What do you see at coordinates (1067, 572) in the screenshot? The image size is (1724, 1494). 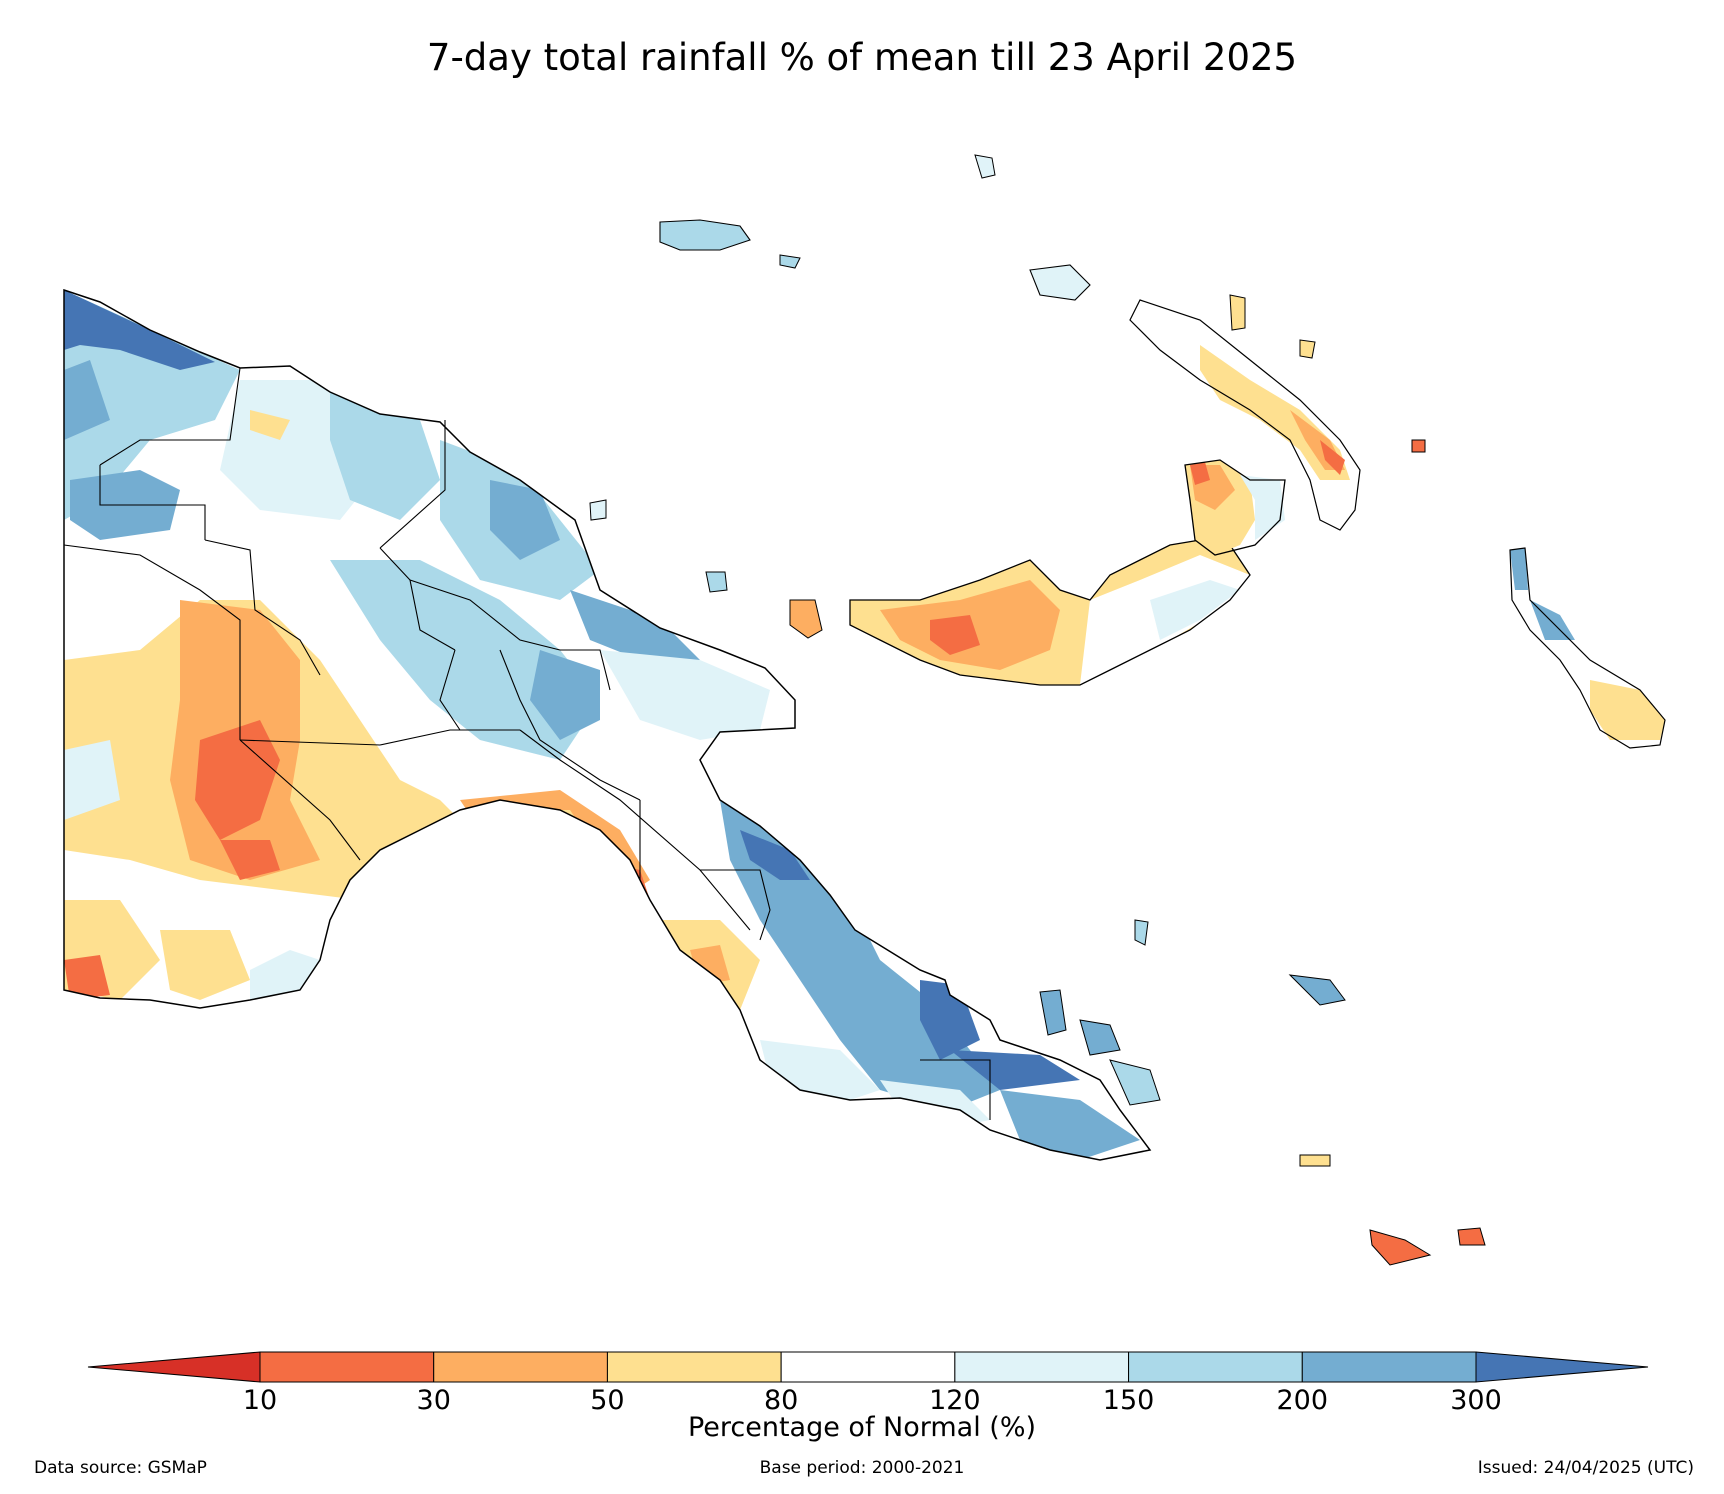 I see `new-britain` at bounding box center [1067, 572].